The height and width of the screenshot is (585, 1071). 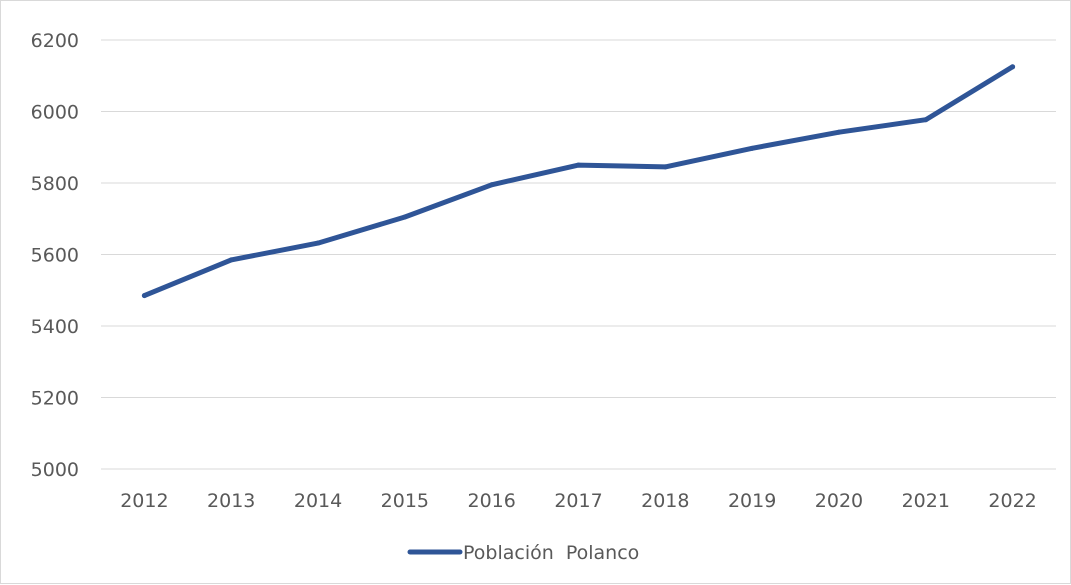 I want to click on x-tick-label: 2013, so click(x=231, y=501).